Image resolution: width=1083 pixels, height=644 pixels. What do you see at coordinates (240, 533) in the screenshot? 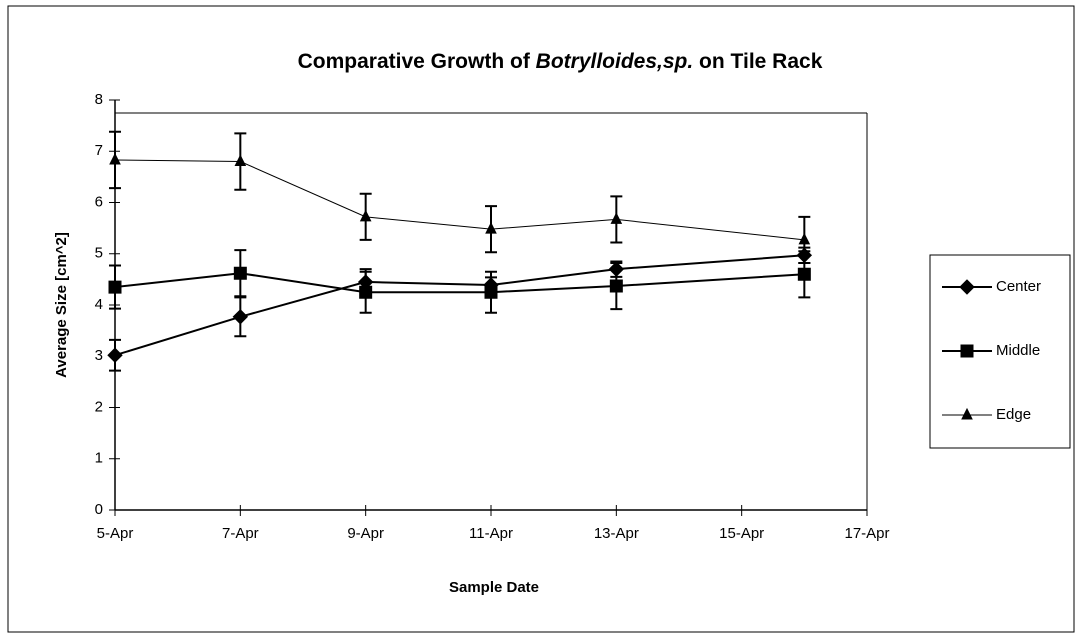
I see `x-tick-label: 7-Apr` at bounding box center [240, 533].